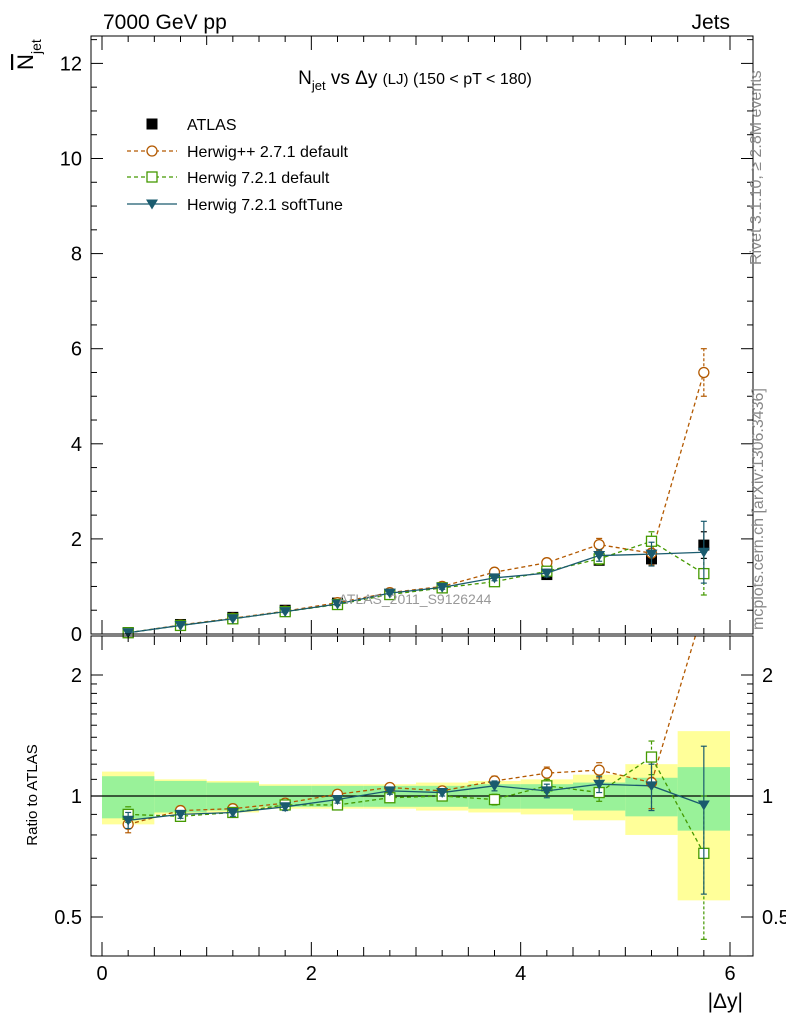 This screenshot has height=1024, width=786. What do you see at coordinates (76, 797) in the screenshot?
I see `ratio-y-tick-label: 1` at bounding box center [76, 797].